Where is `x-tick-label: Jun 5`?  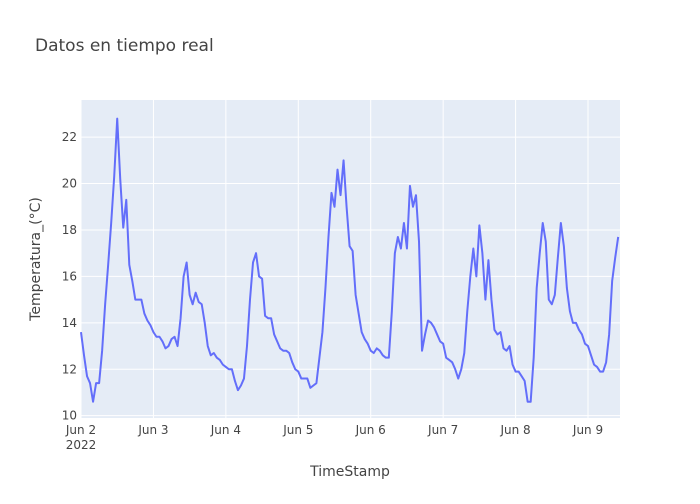
x-tick-label: Jun 5 is located at coordinates (297, 430).